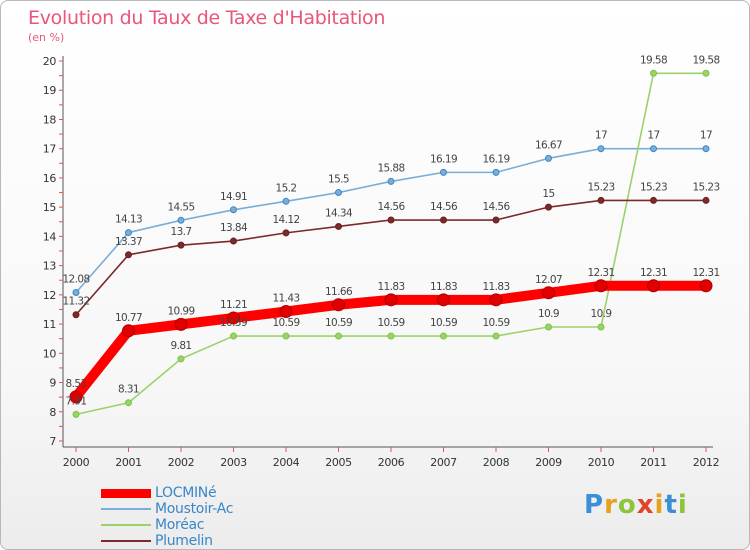  What do you see at coordinates (50, 119) in the screenshot?
I see `y-tick-label: 18` at bounding box center [50, 119].